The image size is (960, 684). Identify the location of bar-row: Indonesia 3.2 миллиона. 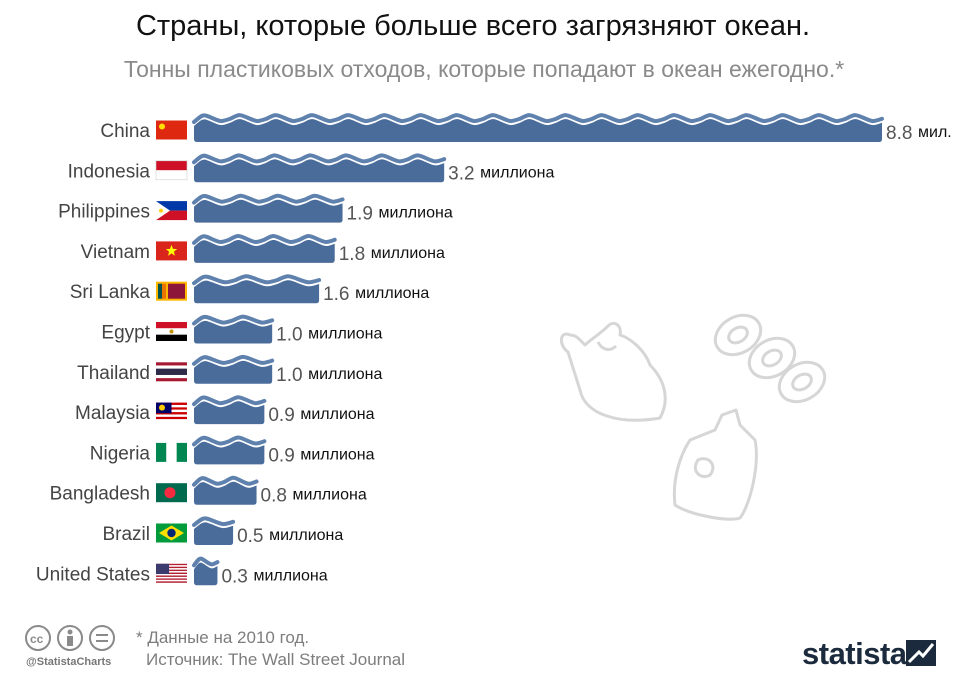
(311, 168).